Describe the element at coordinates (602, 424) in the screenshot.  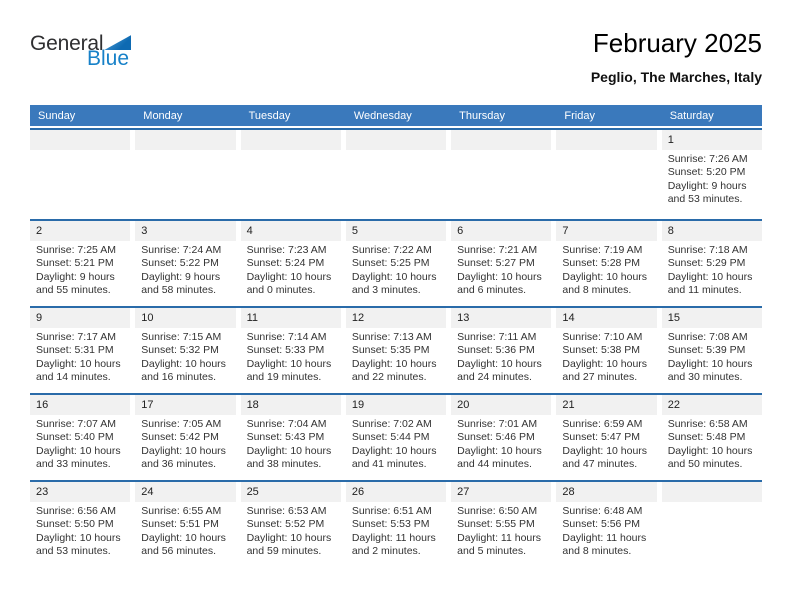
I see `sunrise-text: Sunrise: 6:59 AM` at that location.